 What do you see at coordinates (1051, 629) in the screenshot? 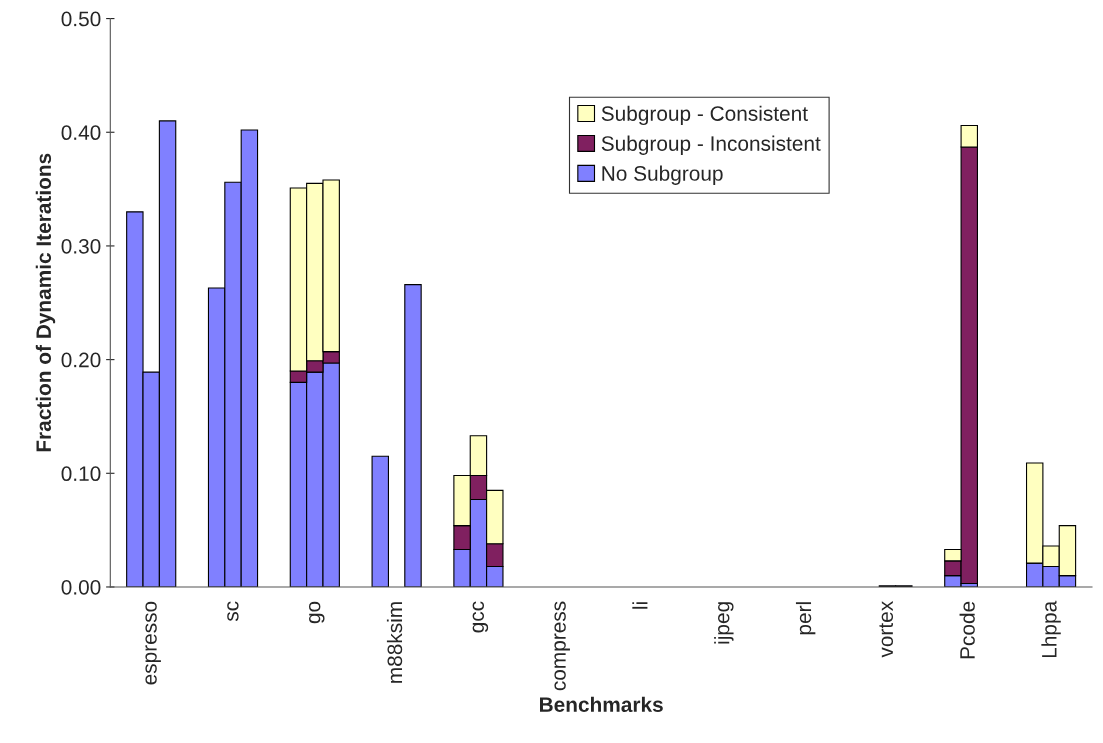
I see `x-tick-label: Lhppa` at bounding box center [1051, 629].